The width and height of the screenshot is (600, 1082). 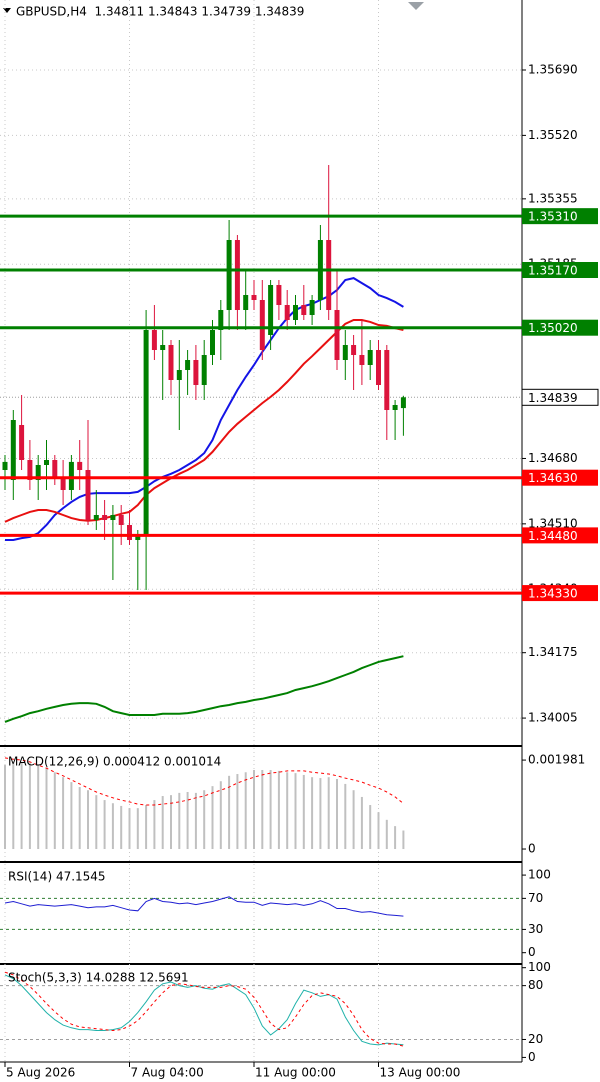 I want to click on y-tick-label: 30, so click(x=535, y=929).